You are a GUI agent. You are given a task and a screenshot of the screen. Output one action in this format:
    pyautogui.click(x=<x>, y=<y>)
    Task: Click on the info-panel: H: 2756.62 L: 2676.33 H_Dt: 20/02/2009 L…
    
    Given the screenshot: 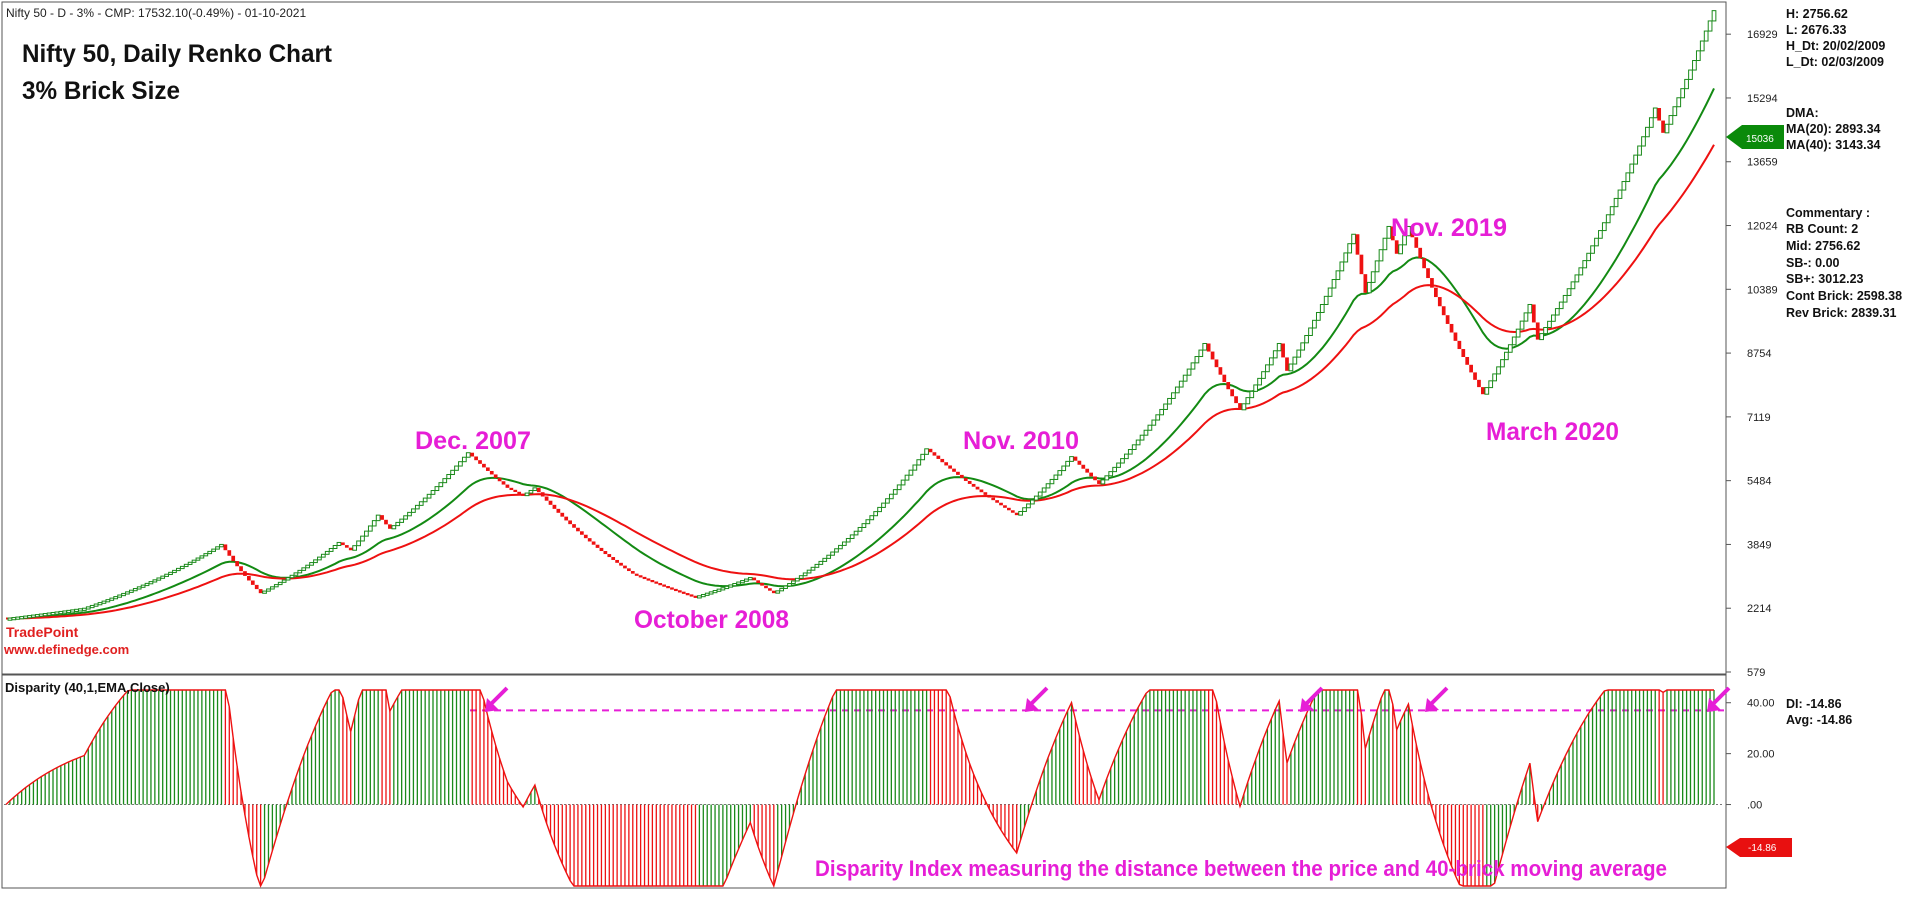 What is the action you would take?
    pyautogui.click(x=1844, y=367)
    